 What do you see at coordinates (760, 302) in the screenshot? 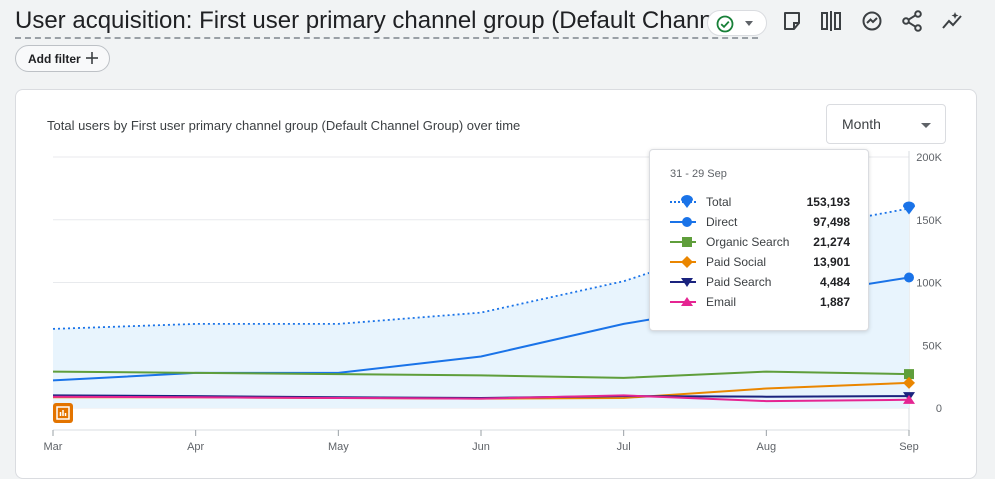
I see `tooltip-row-email: Email 1,887` at bounding box center [760, 302].